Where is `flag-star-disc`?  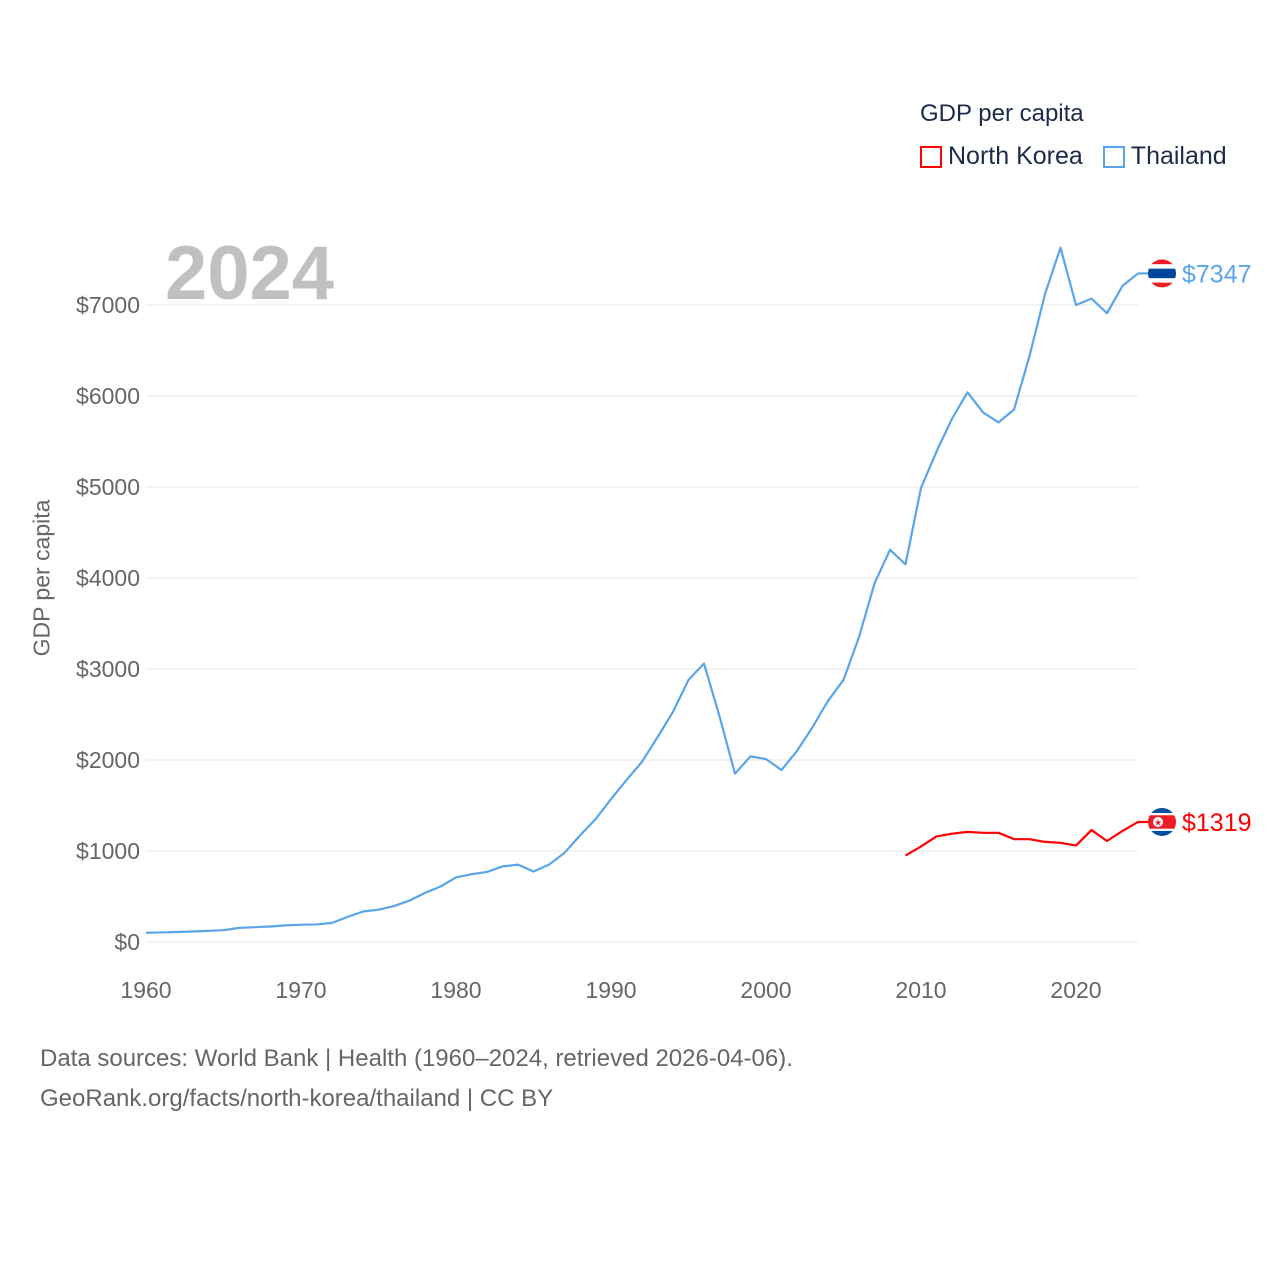 flag-star-disc is located at coordinates (1158, 821).